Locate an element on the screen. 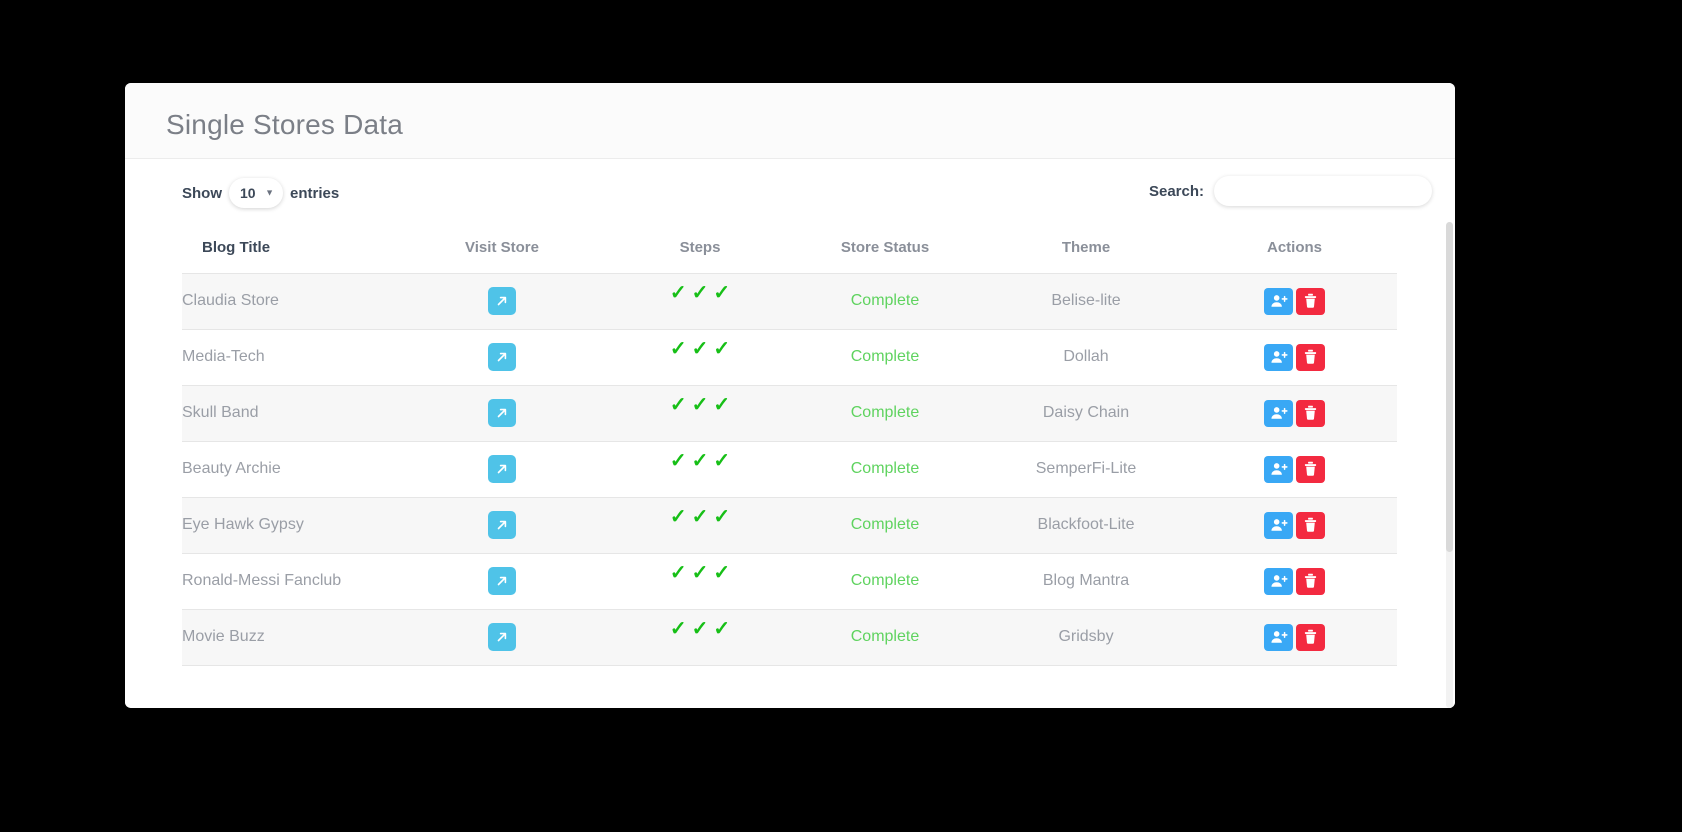  table-scrollbar-track is located at coordinates (1449, 465).